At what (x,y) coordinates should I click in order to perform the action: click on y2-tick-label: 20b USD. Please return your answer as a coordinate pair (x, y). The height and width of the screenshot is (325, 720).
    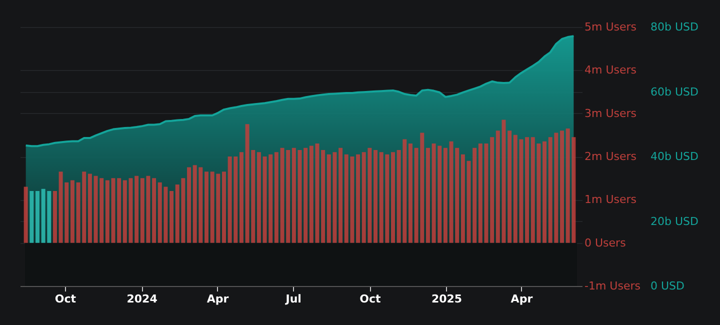
    Looking at the image, I should click on (674, 221).